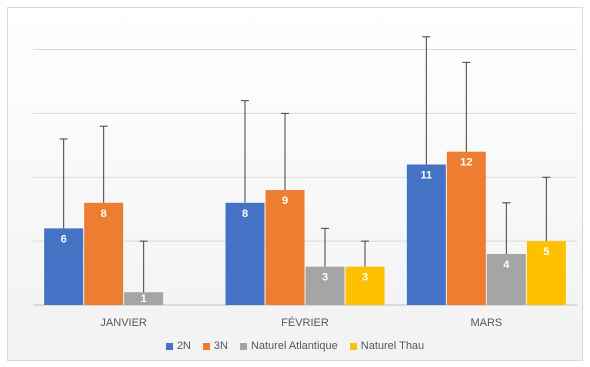 The height and width of the screenshot is (367, 590). I want to click on data-label: 5, so click(546, 252).